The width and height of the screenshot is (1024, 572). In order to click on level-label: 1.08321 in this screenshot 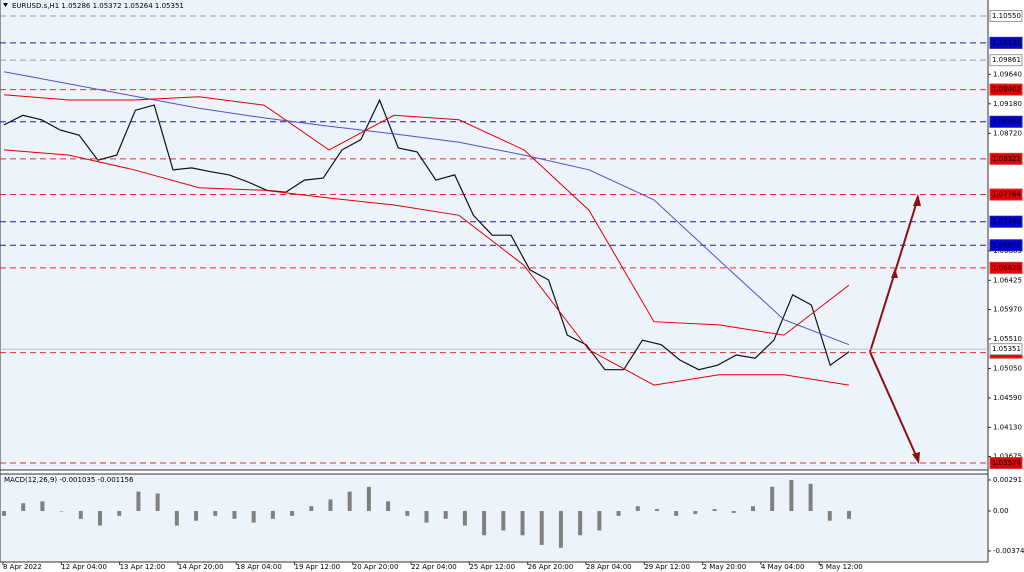, I will do `click(1006, 159)`.